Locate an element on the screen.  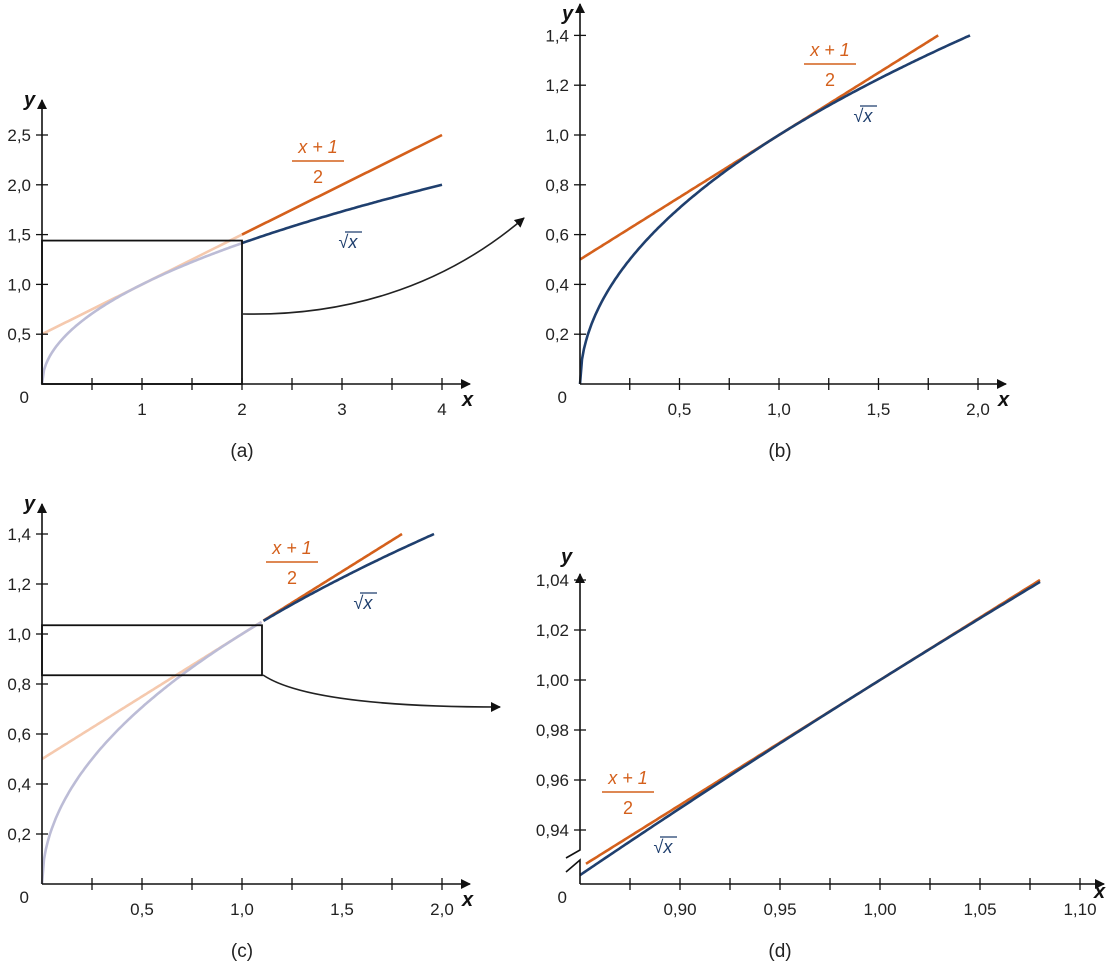
x-tick-label: 0,95 is located at coordinates (779, 909).